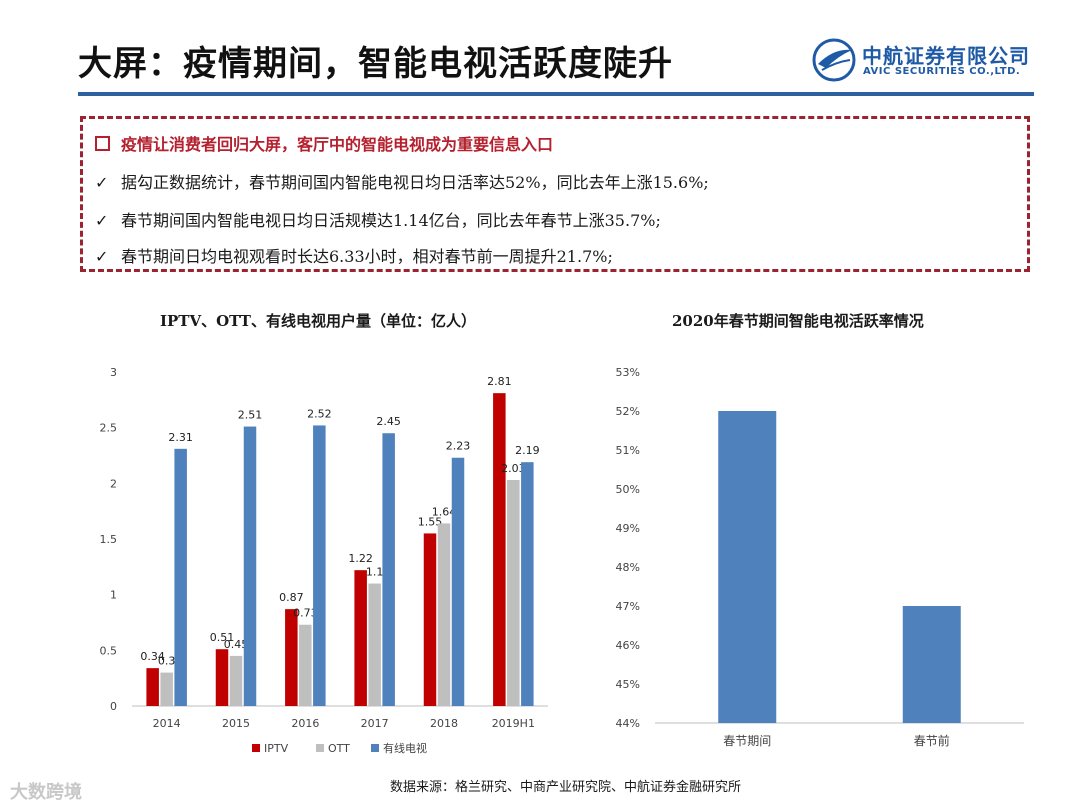 The height and width of the screenshot is (808, 1080). Describe the element at coordinates (339, 748) in the screenshot. I see `legend-label: OTT` at that location.